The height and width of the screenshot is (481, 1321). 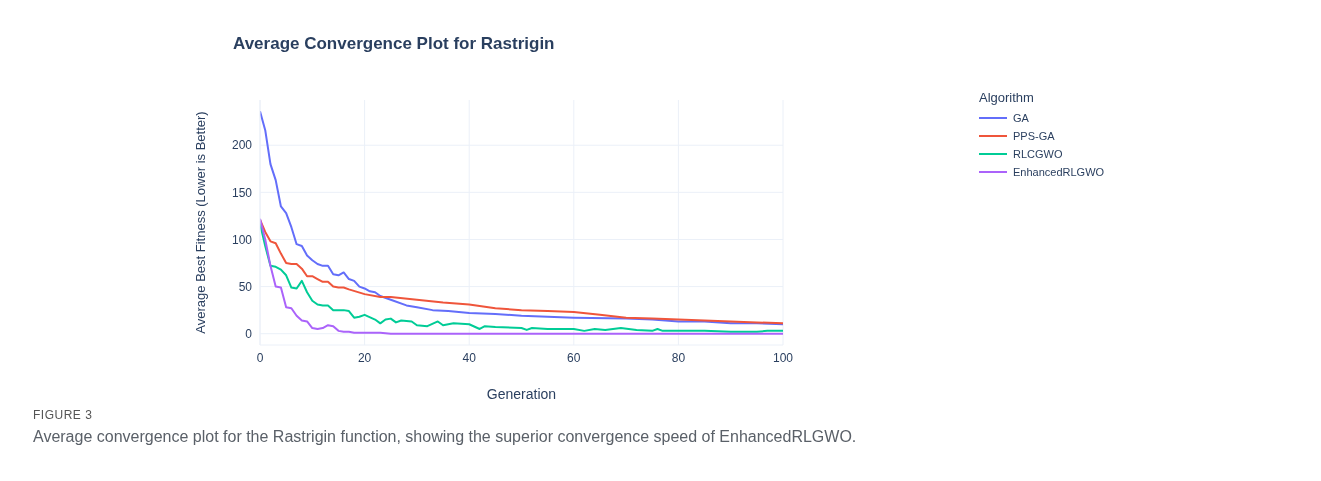 What do you see at coordinates (364, 357) in the screenshot?
I see `x-tick-label: 20` at bounding box center [364, 357].